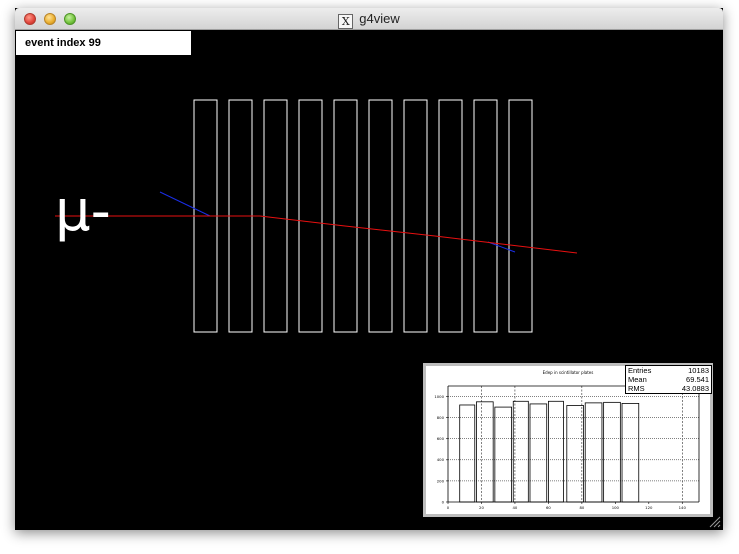 The width and height of the screenshot is (739, 554). I want to click on stat-rms: RMS 43.0883, so click(668, 388).